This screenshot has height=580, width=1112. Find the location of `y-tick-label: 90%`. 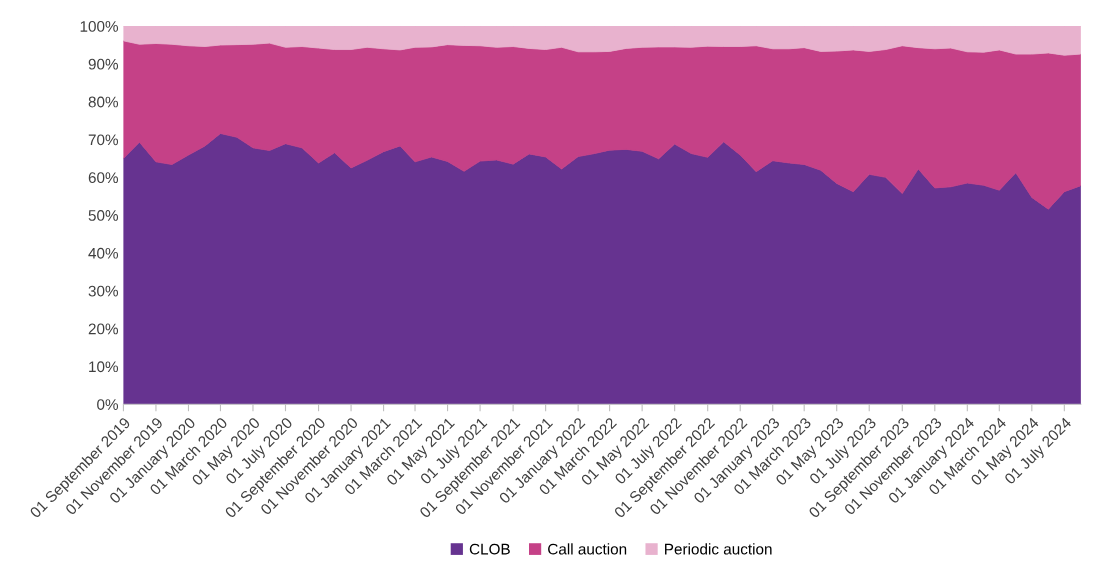

y-tick-label: 90% is located at coordinates (103, 64).